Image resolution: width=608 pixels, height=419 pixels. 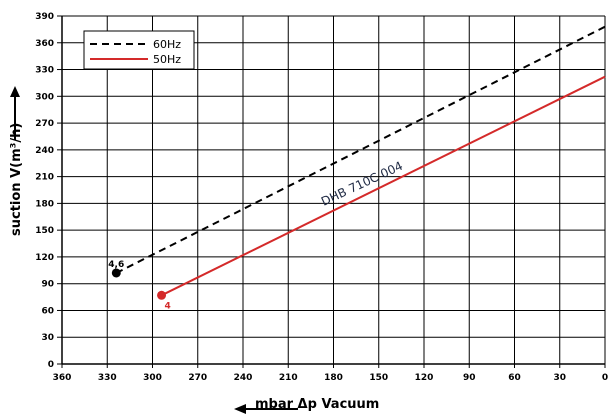 What do you see at coordinates (243, 378) in the screenshot?
I see `x-tick-label: 240` at bounding box center [243, 378].